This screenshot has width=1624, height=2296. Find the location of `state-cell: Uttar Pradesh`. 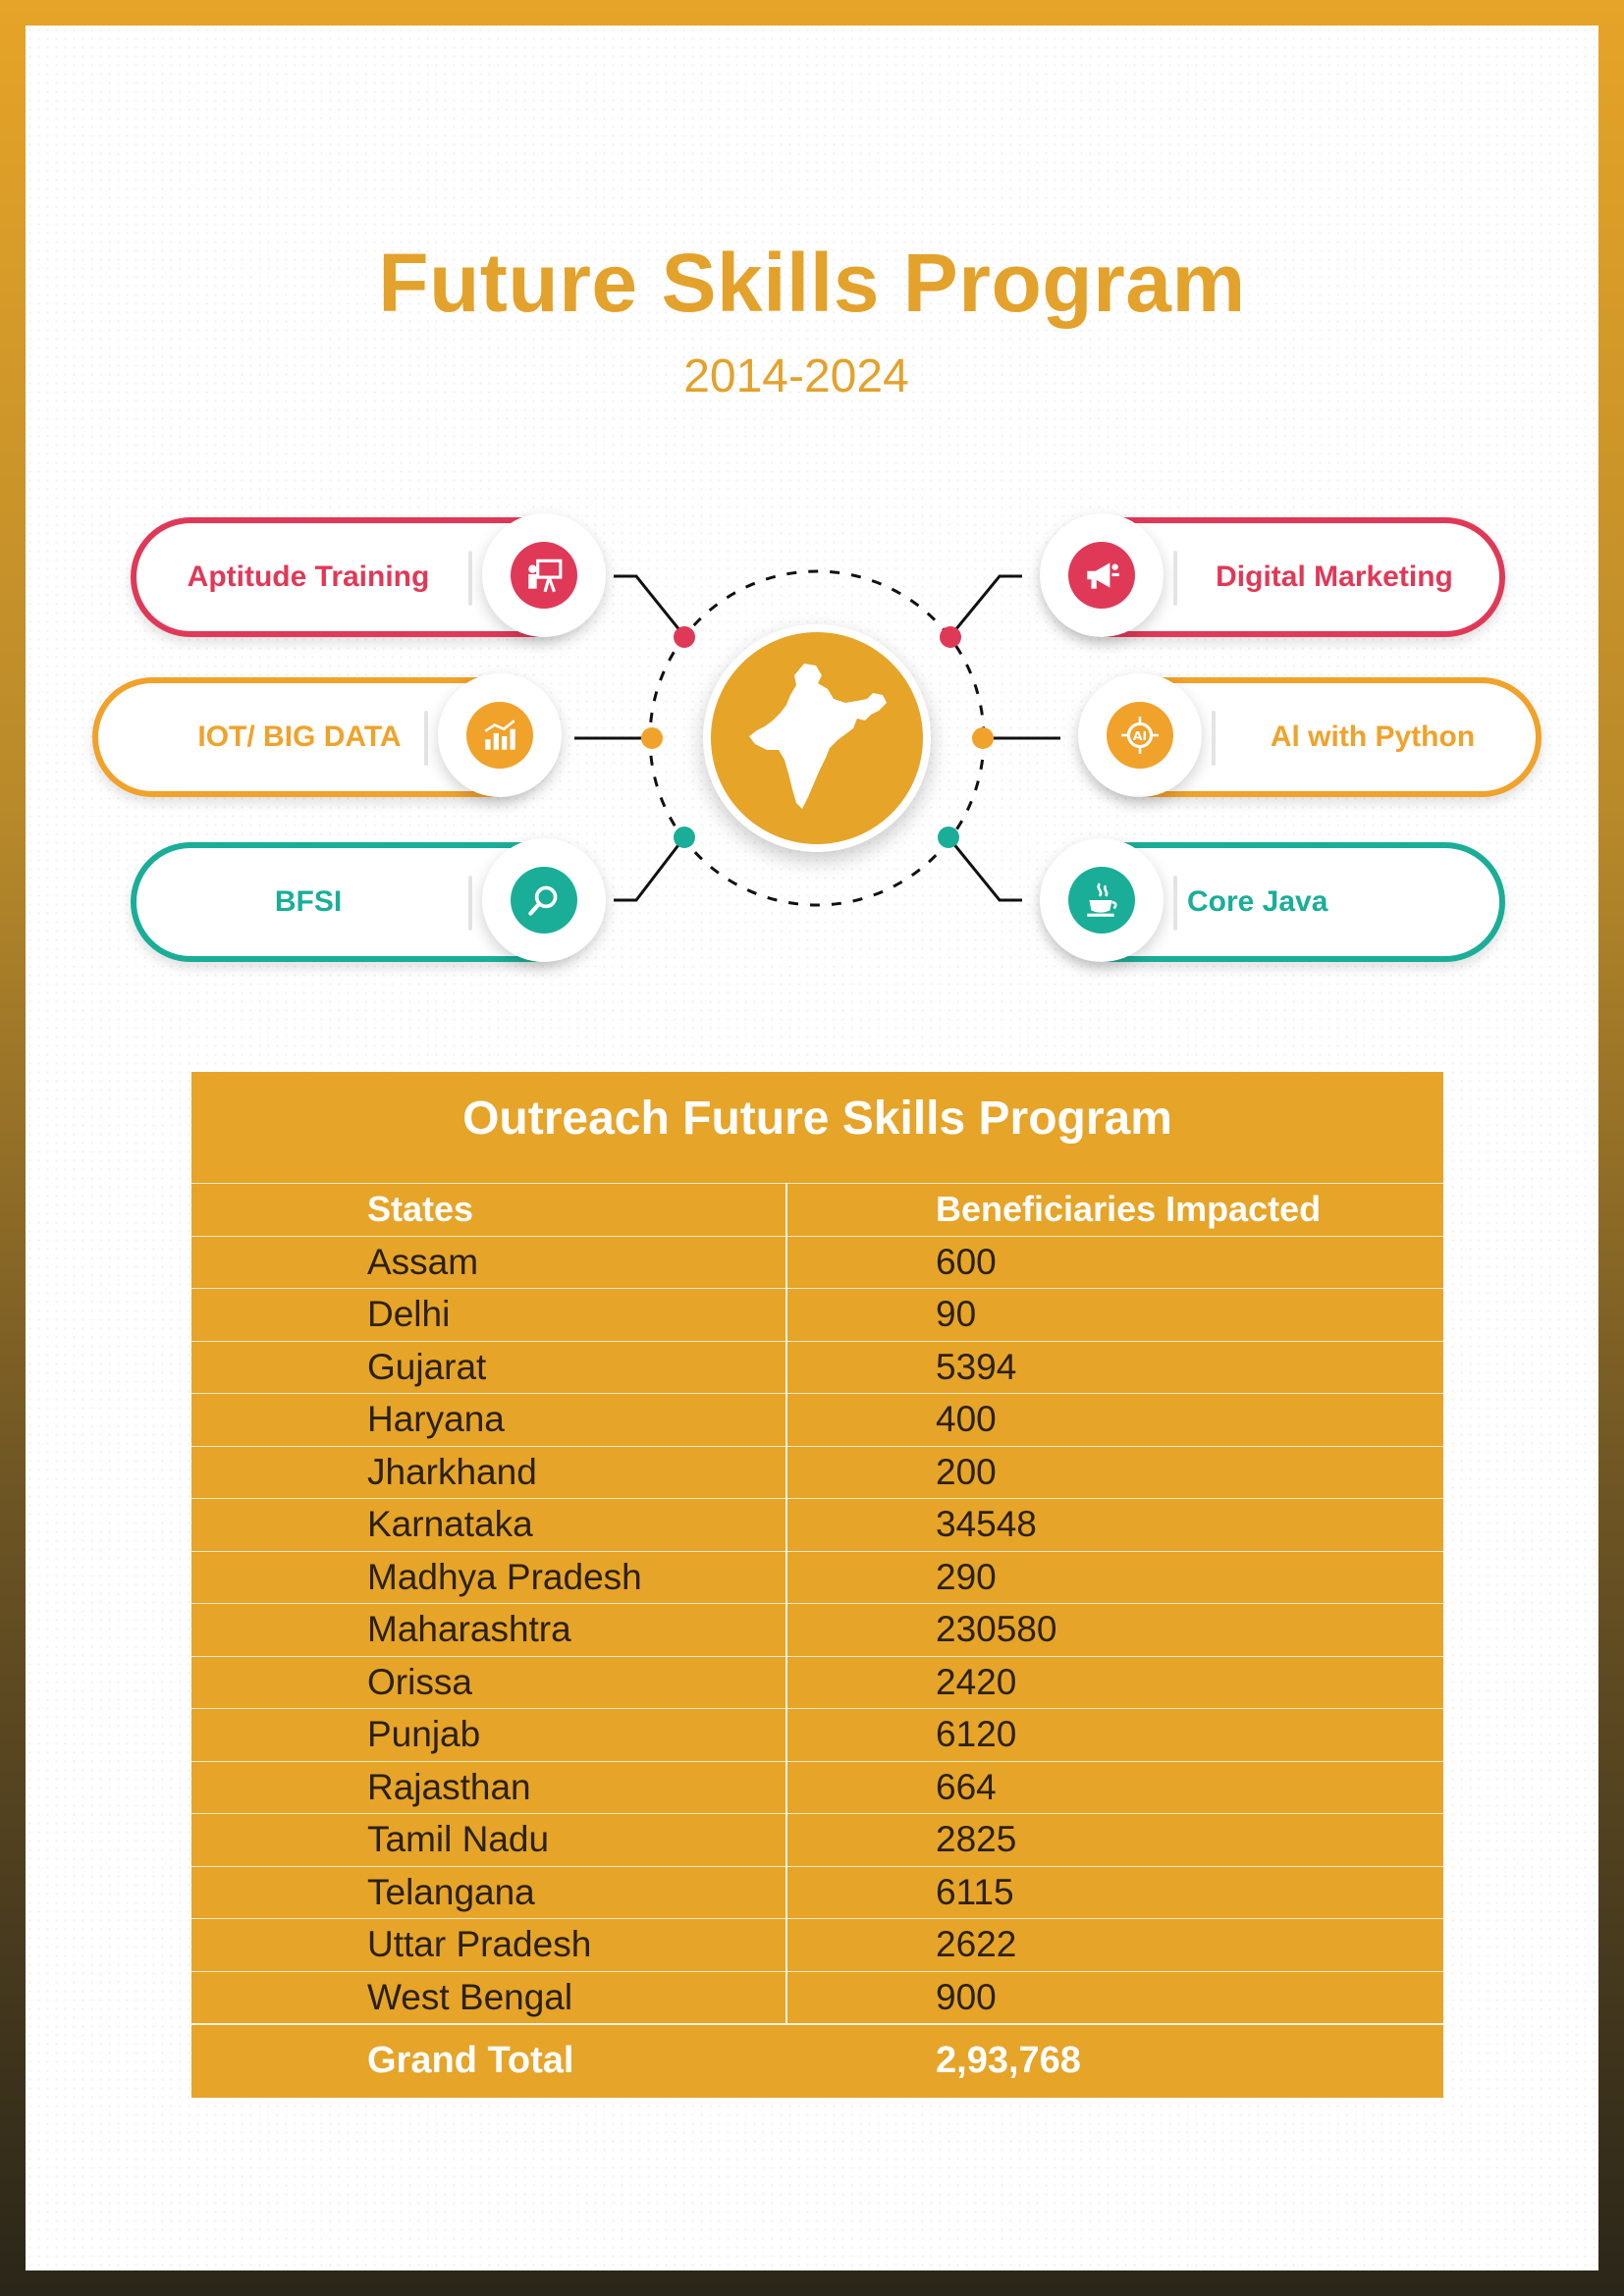

state-cell: Uttar Pradesh is located at coordinates (479, 1944).